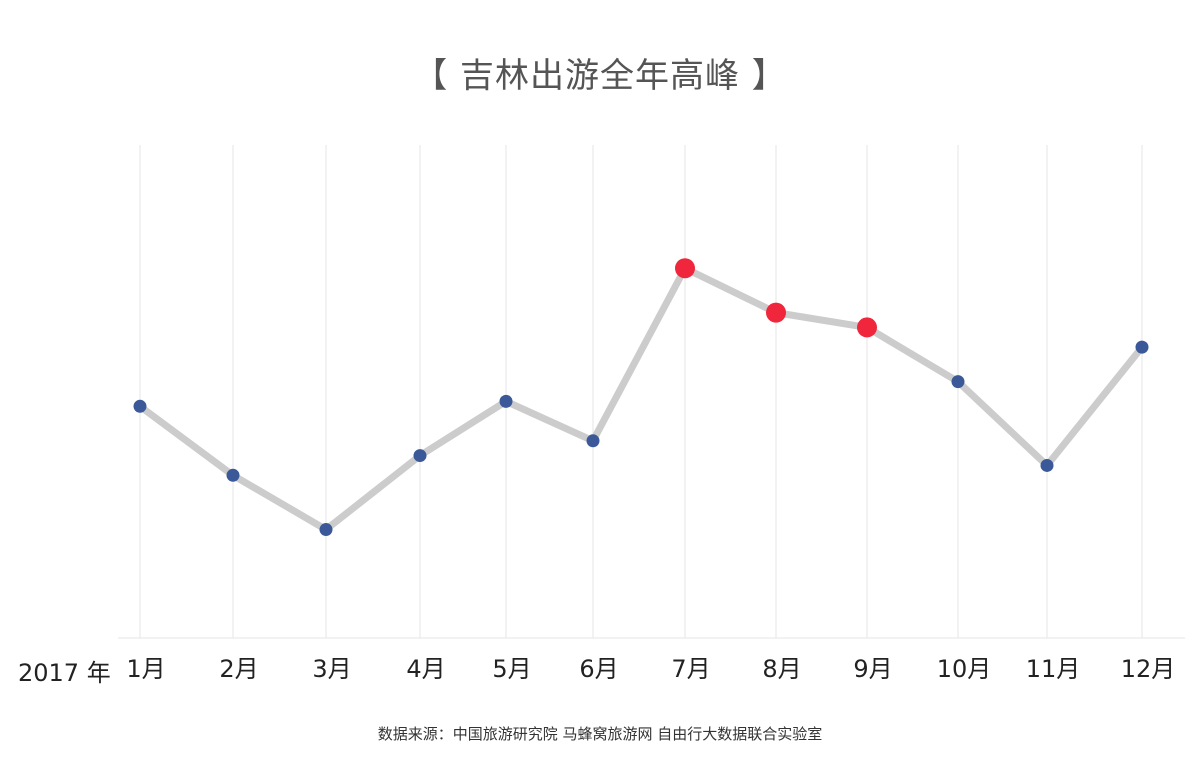 Image resolution: width=1200 pixels, height=782 pixels. Describe the element at coordinates (781, 669) in the screenshot. I see `x-tick-label: 8月` at that location.